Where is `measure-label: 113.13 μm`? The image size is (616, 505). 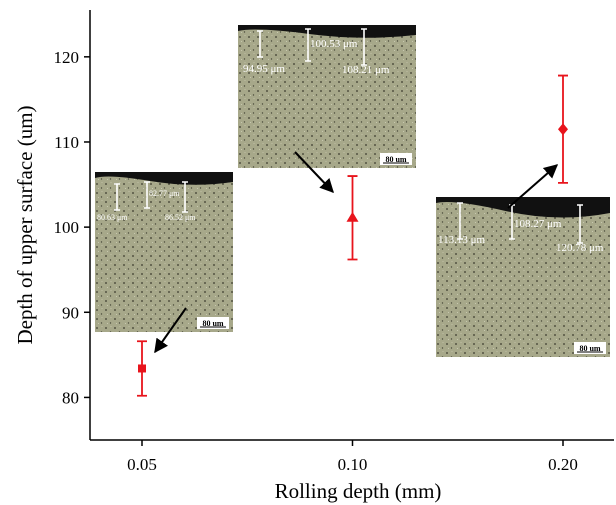 measure-label: 113.13 μm is located at coordinates (461, 240).